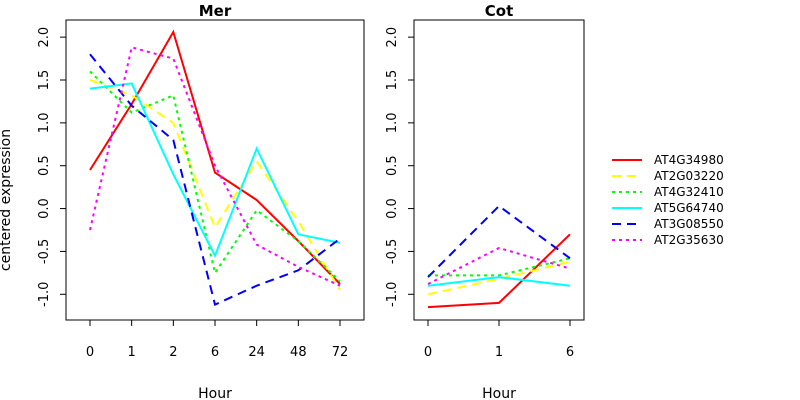 The image size is (800, 400). I want to click on x-tick-label: 72, so click(340, 352).